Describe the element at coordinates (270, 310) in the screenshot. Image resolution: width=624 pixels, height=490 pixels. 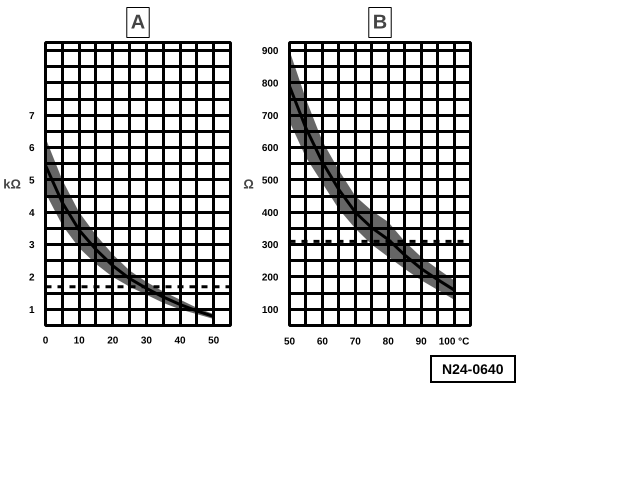
I see `y-tick-label: 100` at that location.